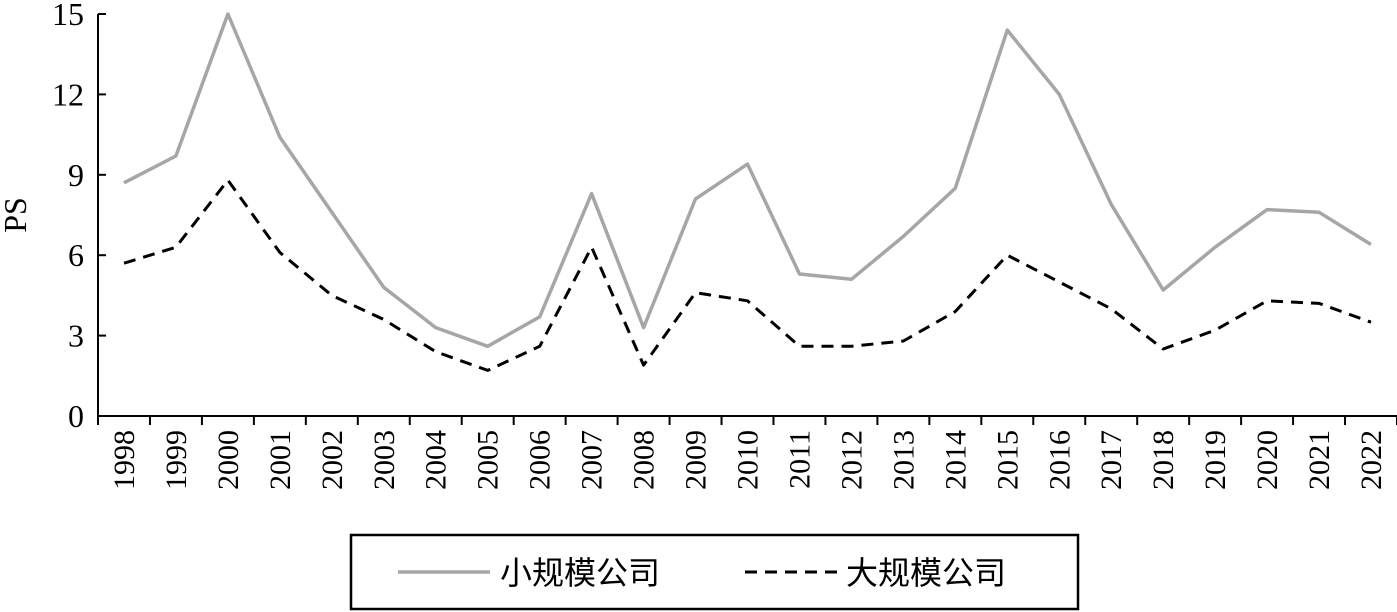  What do you see at coordinates (1267, 460) in the screenshot?
I see `x-tick-label: 2020` at bounding box center [1267, 460].